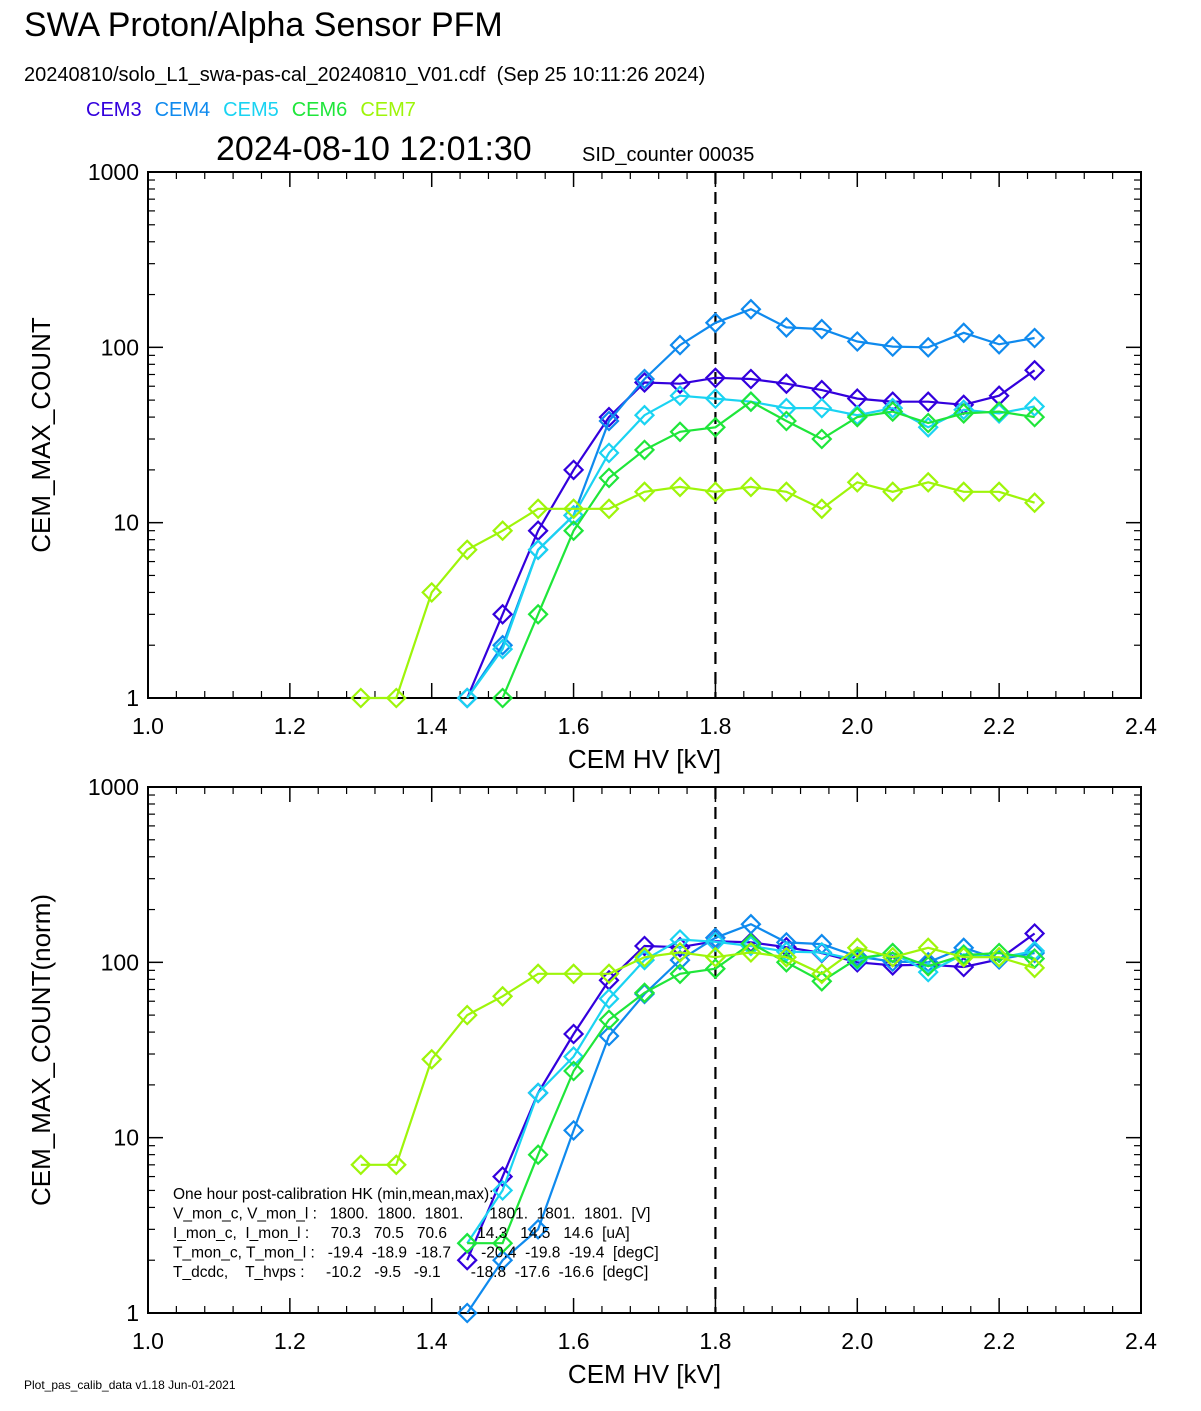 This screenshot has height=1411, width=1201. What do you see at coordinates (263, 25) in the screenshot?
I see `chart-title: SWA Proton/Alpha Sensor PFM` at bounding box center [263, 25].